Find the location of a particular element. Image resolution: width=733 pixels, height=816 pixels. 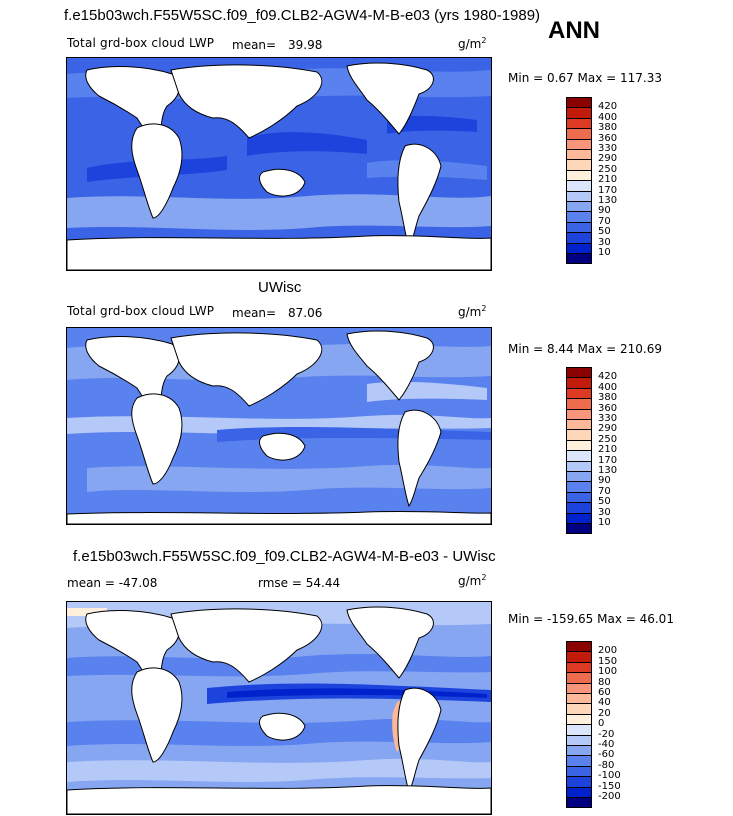

colorbar-tick-label: -20 is located at coordinates (606, 734).